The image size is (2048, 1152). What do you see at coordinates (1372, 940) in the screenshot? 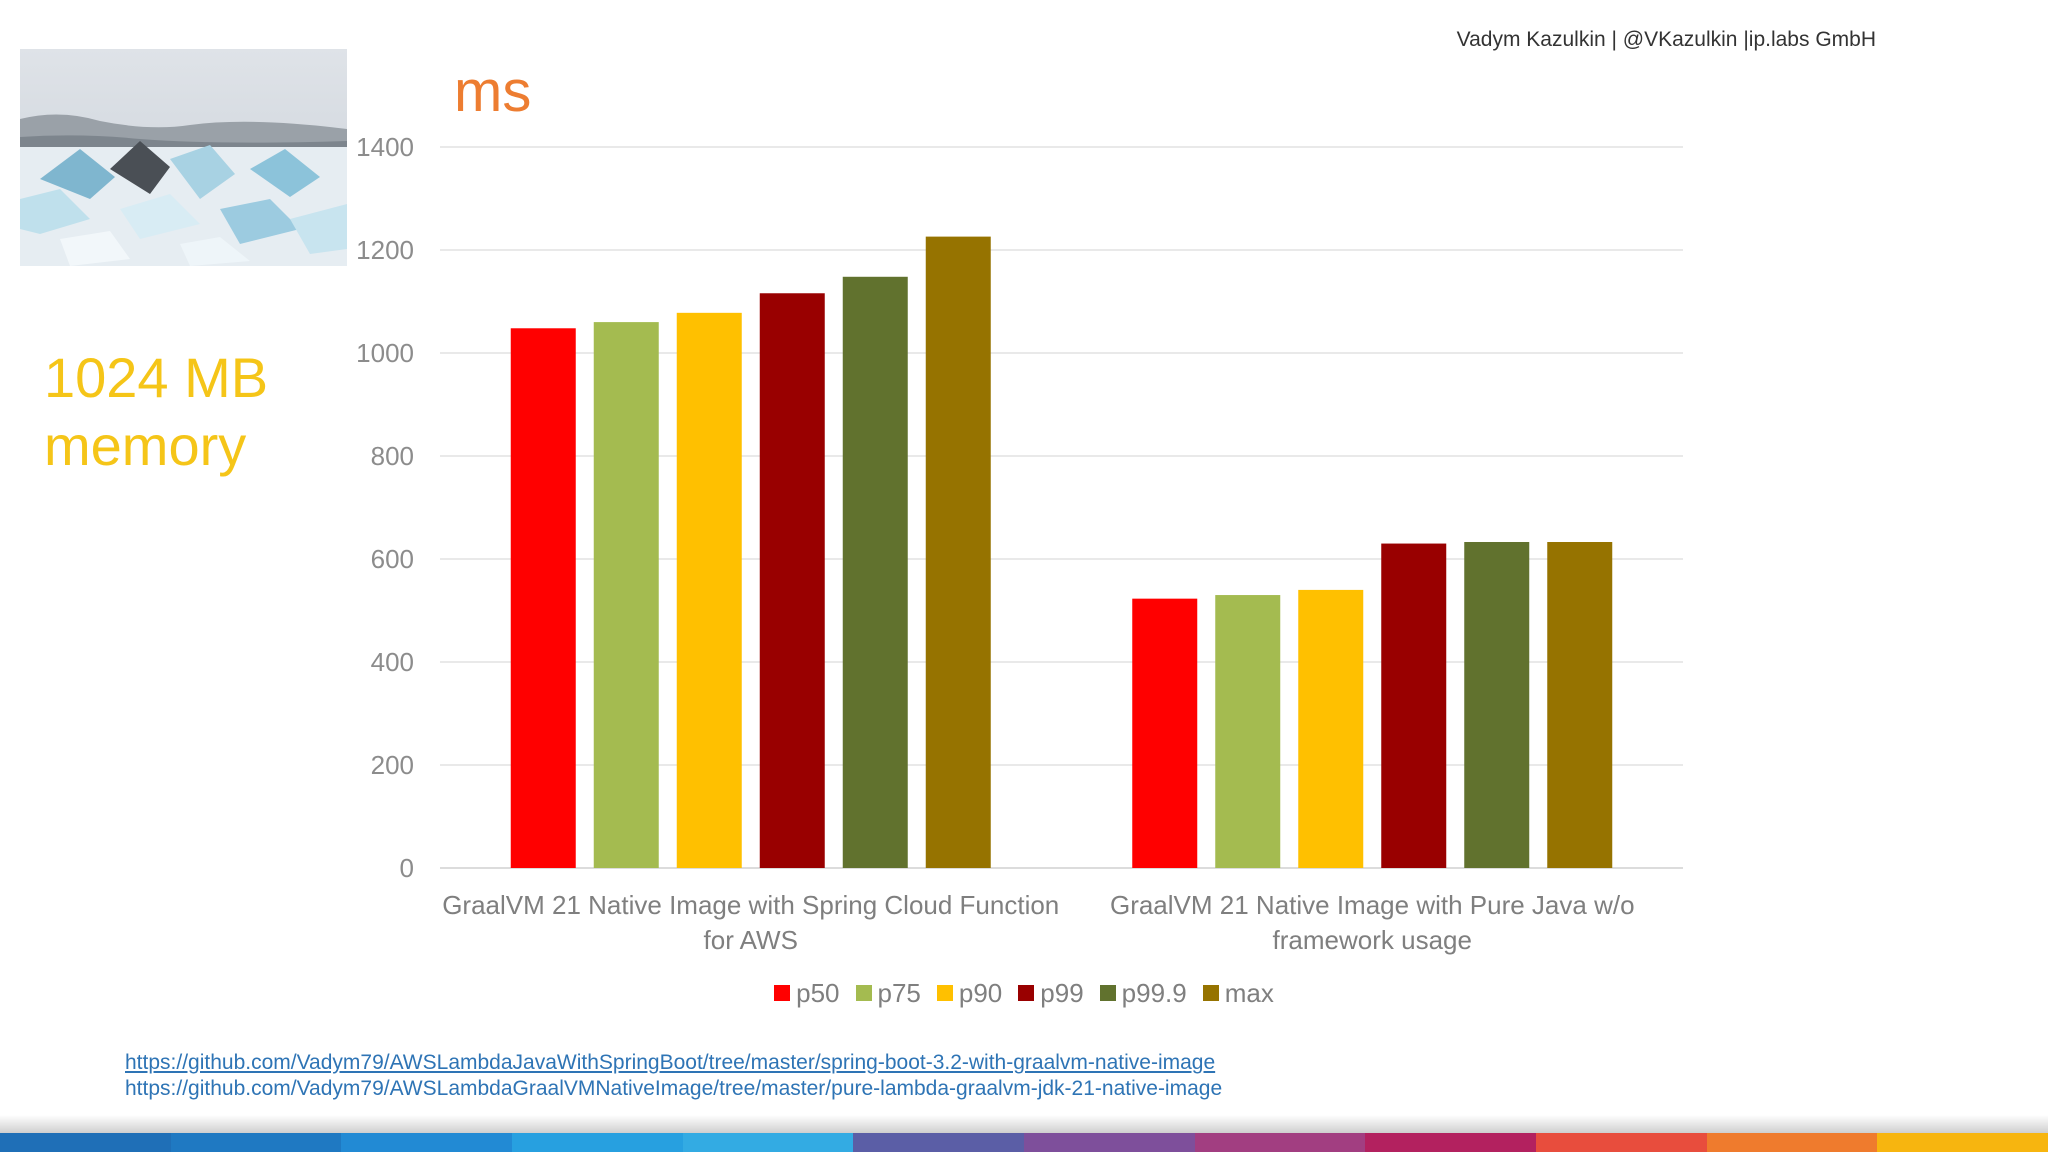
I see `category-label-2-line-2: framework usage` at bounding box center [1372, 940].